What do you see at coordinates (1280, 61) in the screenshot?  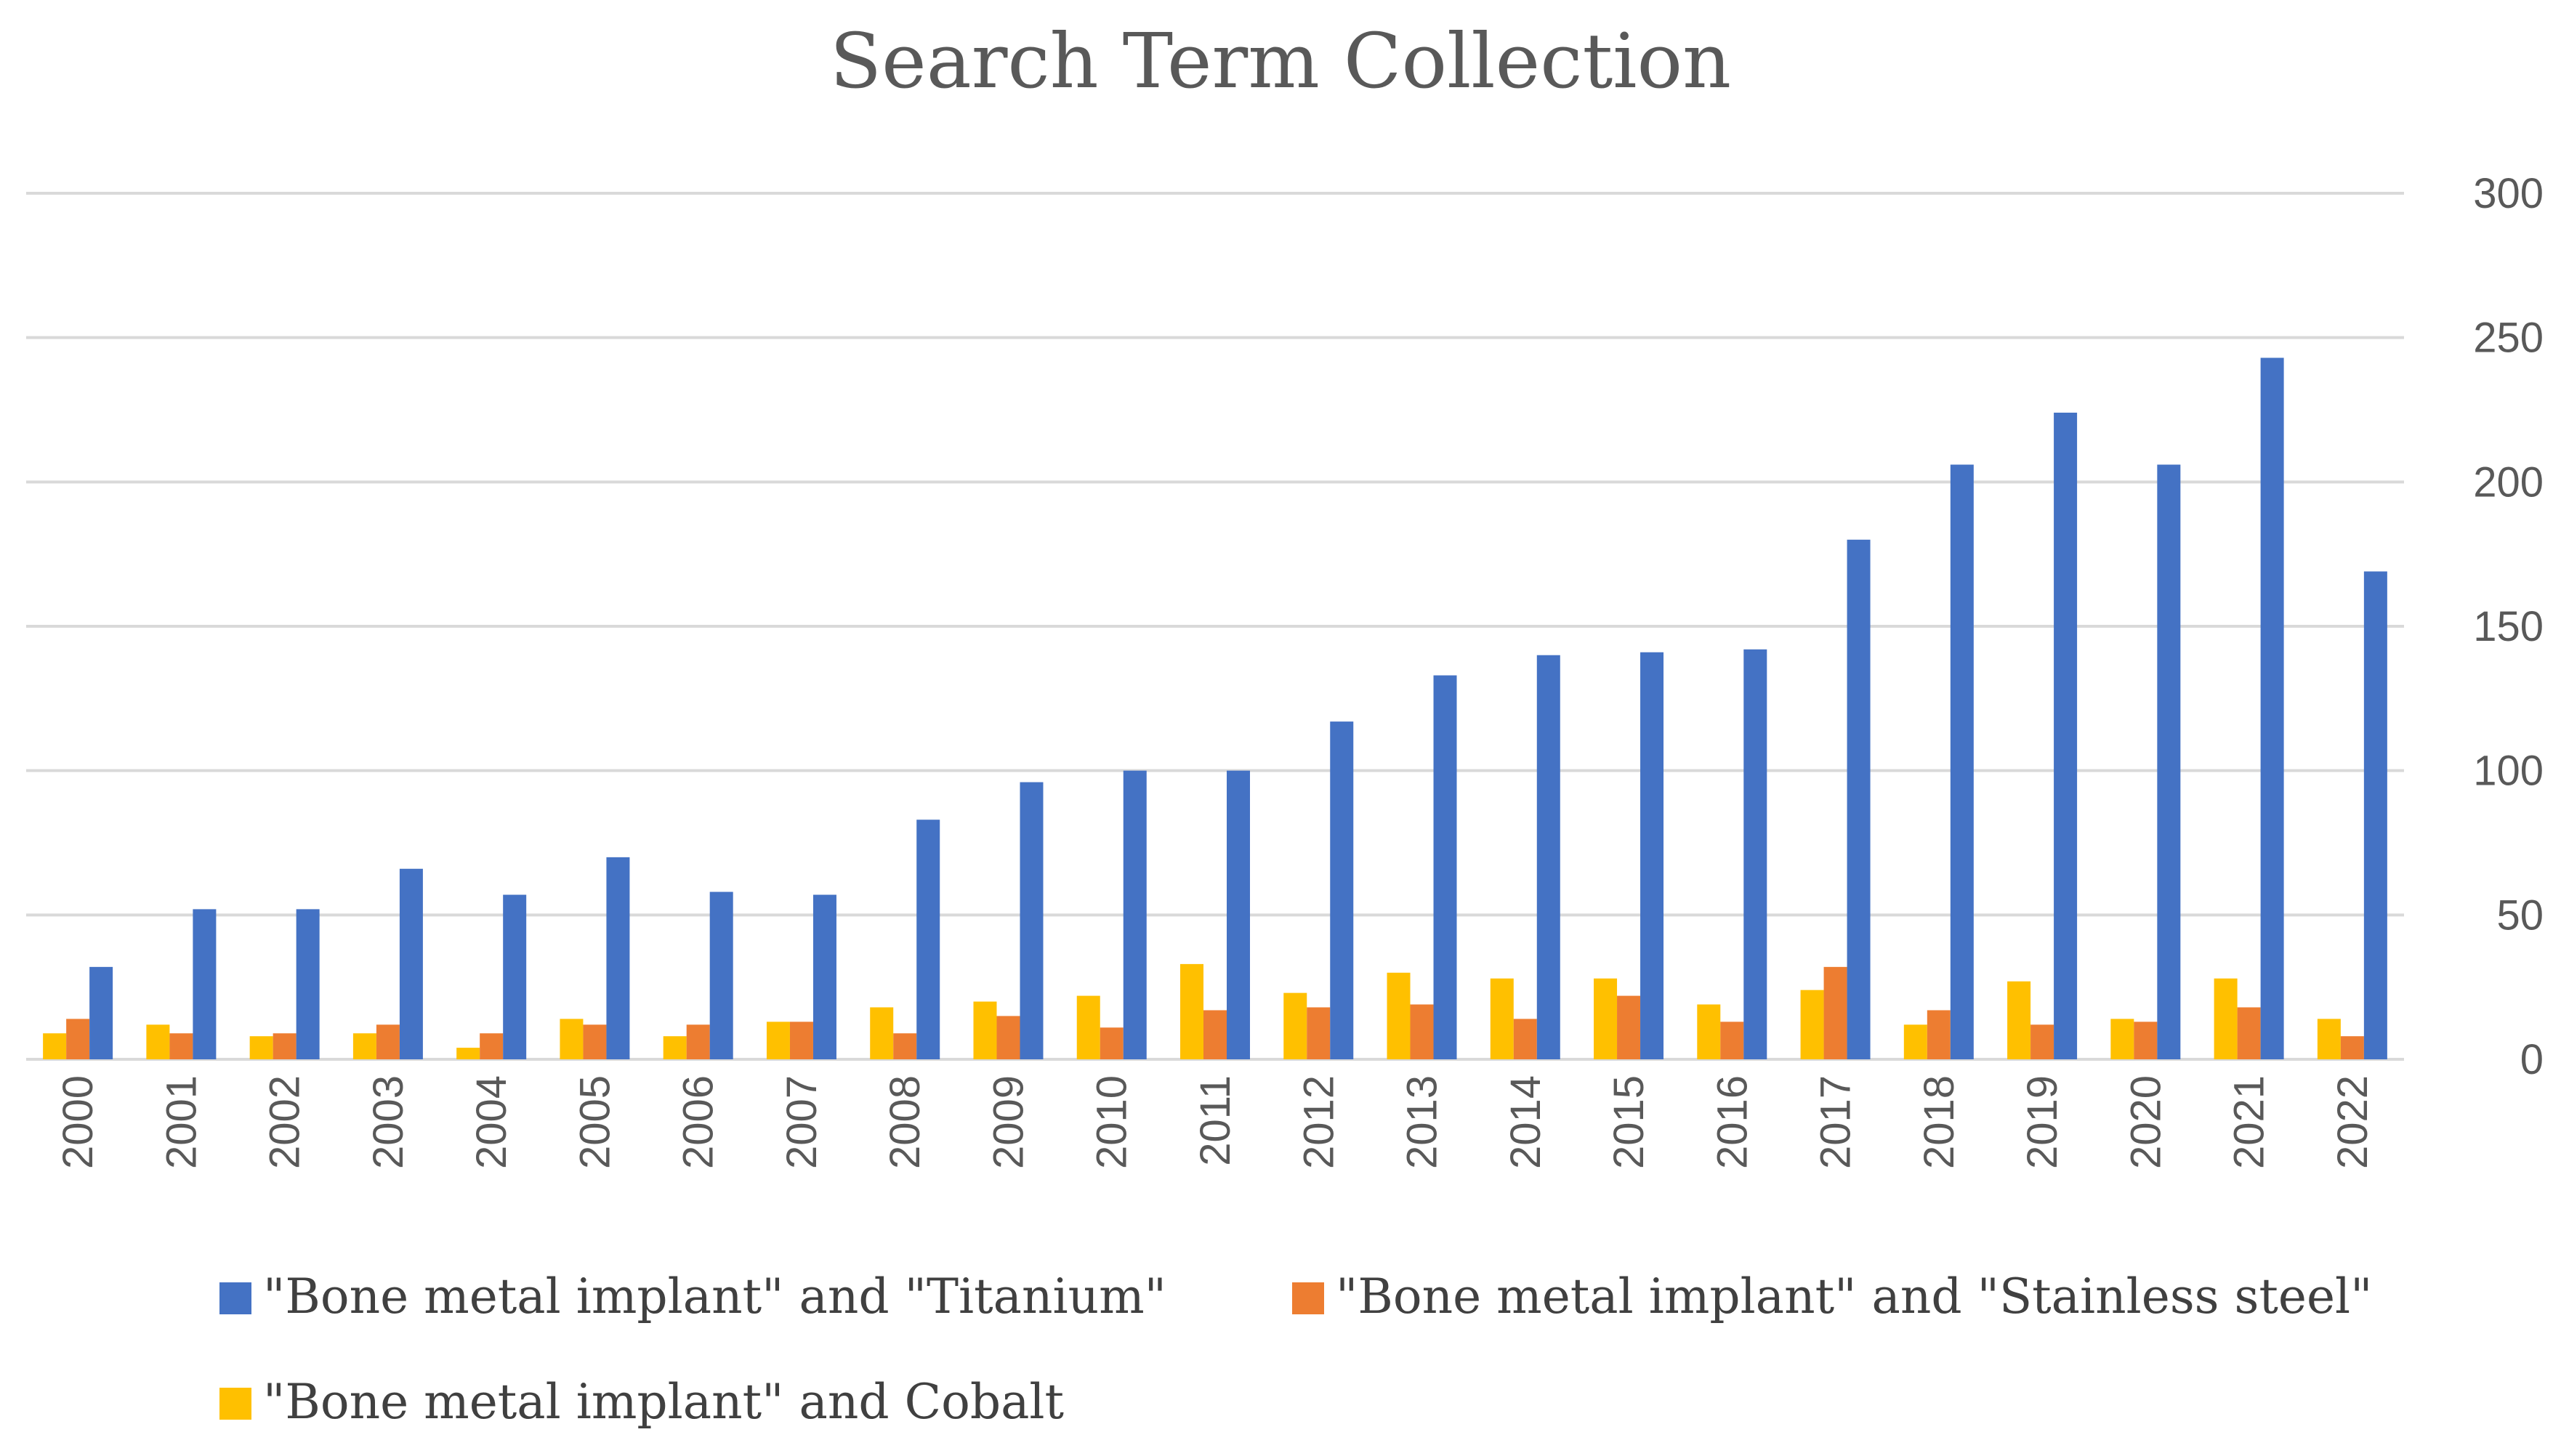 I see `chart-title: Search Term Collection` at bounding box center [1280, 61].